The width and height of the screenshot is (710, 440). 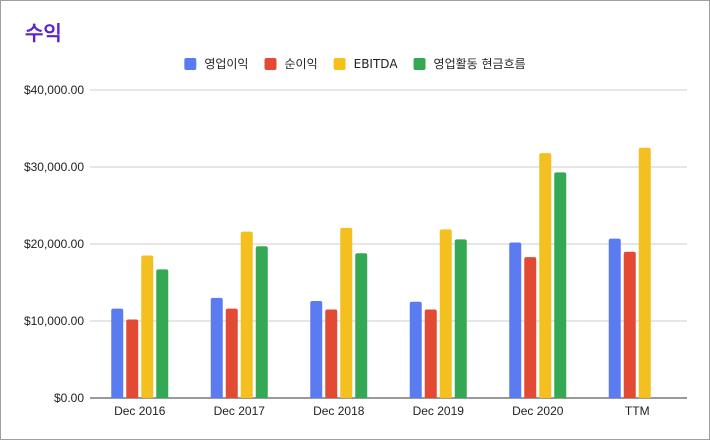 I want to click on y-tick-label: $30,000.00, so click(x=54, y=167).